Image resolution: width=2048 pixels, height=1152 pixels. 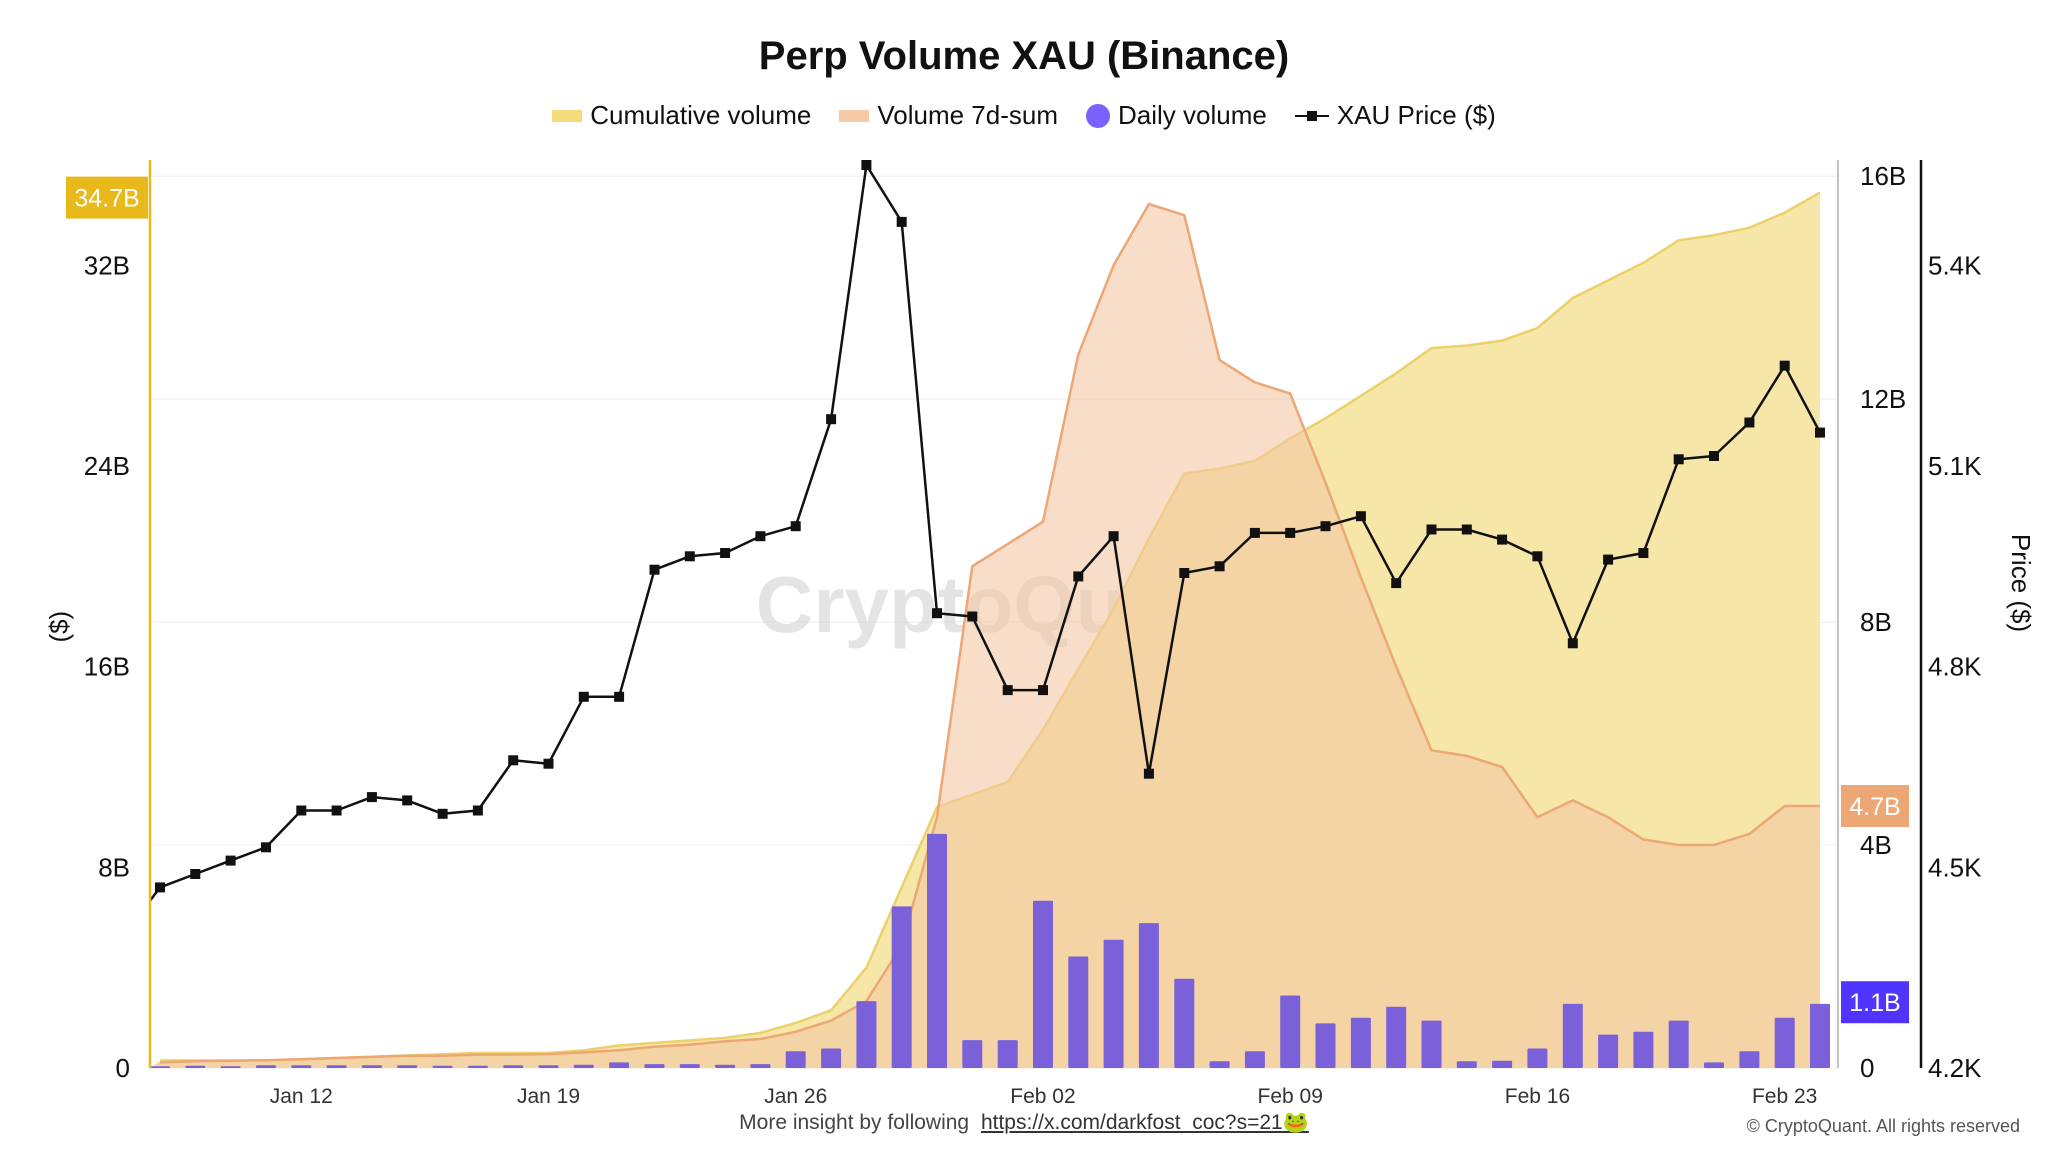 I want to click on legend-item-cumulative: Cumulative volume, so click(x=681, y=115).